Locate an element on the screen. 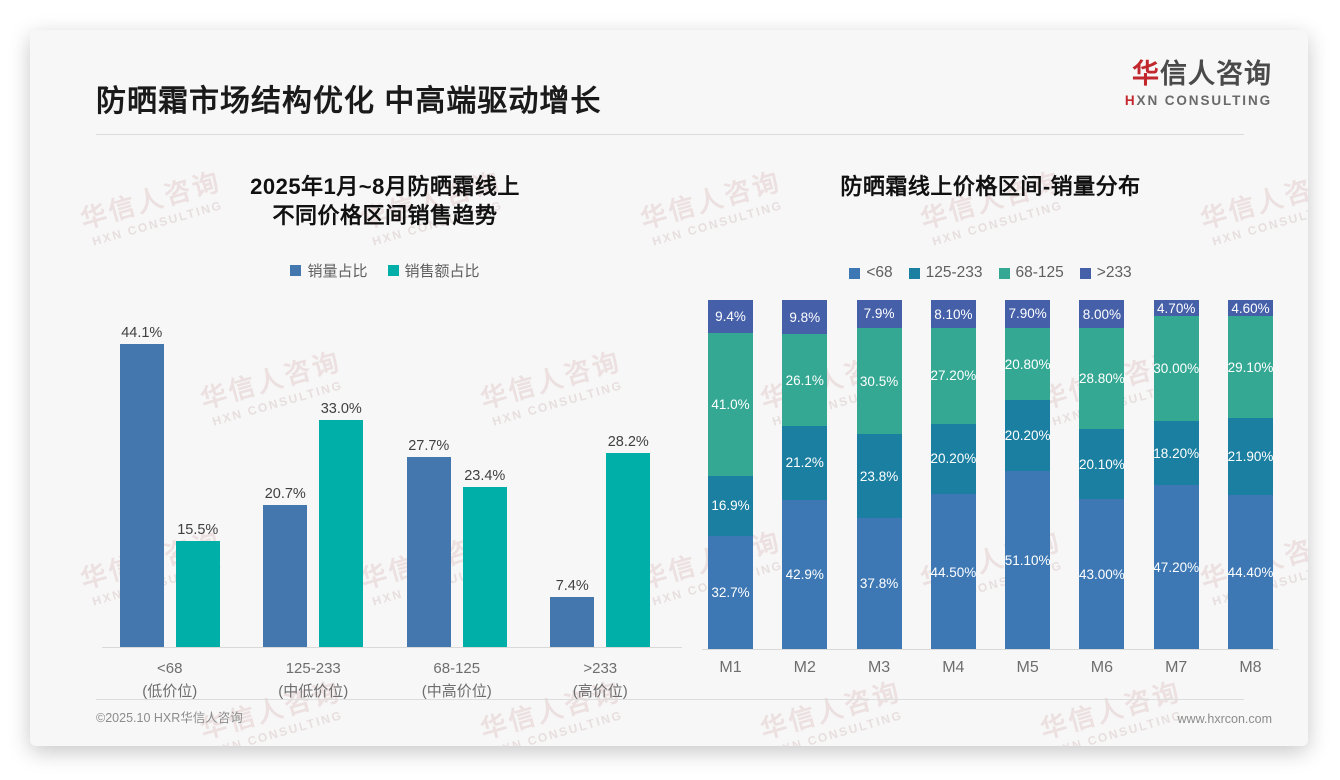 Image resolution: width=1340 pixels, height=780 pixels. segment-value-label: 4.60% is located at coordinates (1250, 308).